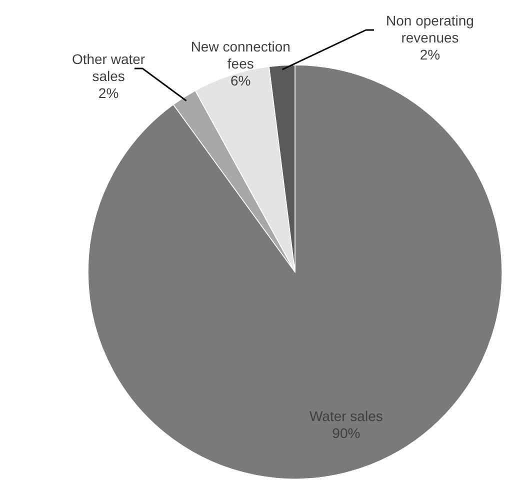 This screenshot has height=486, width=530. What do you see at coordinates (240, 55) in the screenshot?
I see `slice-label: New connection fees` at bounding box center [240, 55].